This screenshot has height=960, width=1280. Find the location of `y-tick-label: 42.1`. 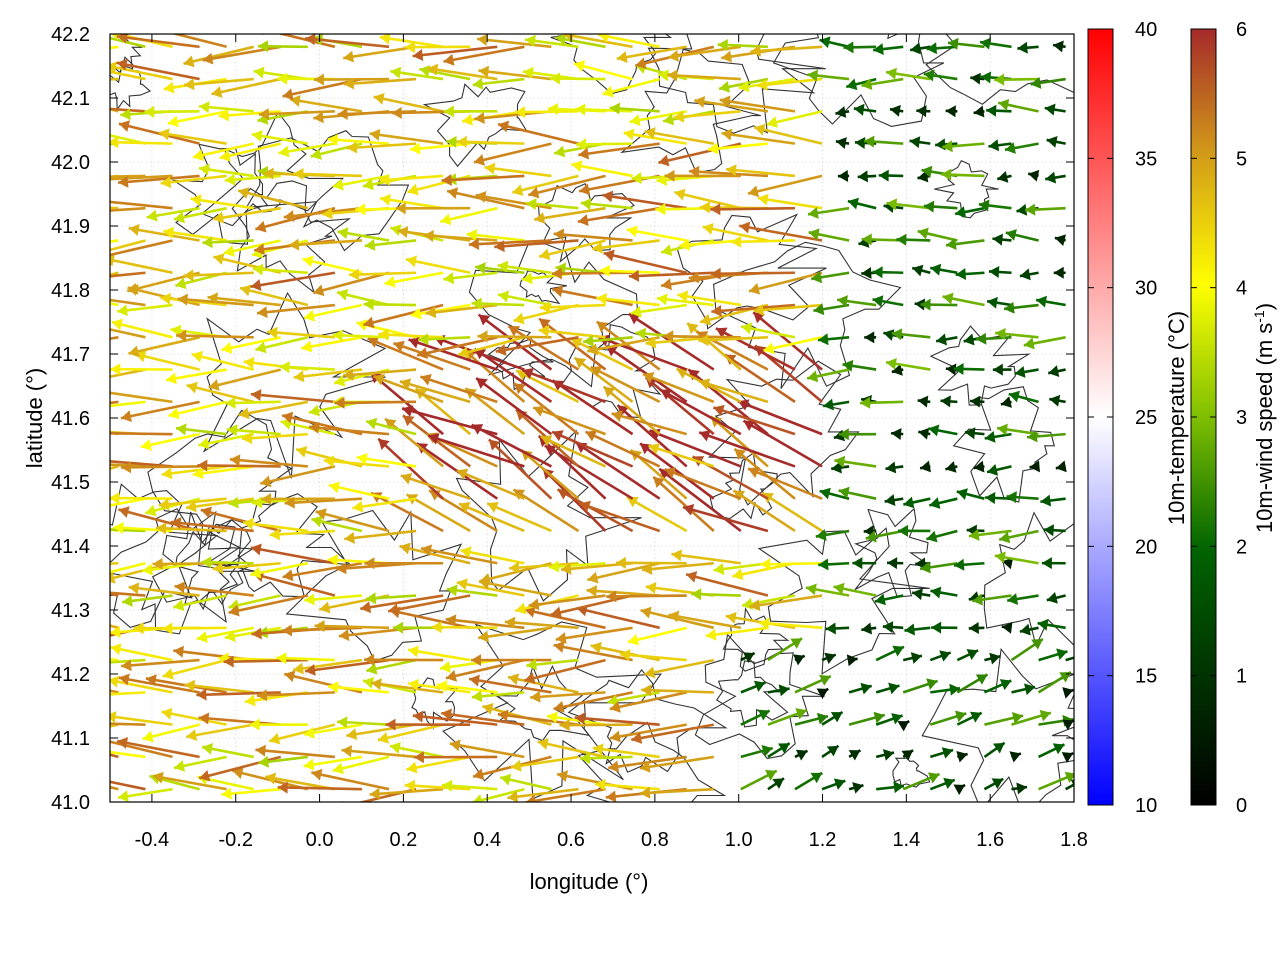

y-tick-label: 42.1 is located at coordinates (70, 99).